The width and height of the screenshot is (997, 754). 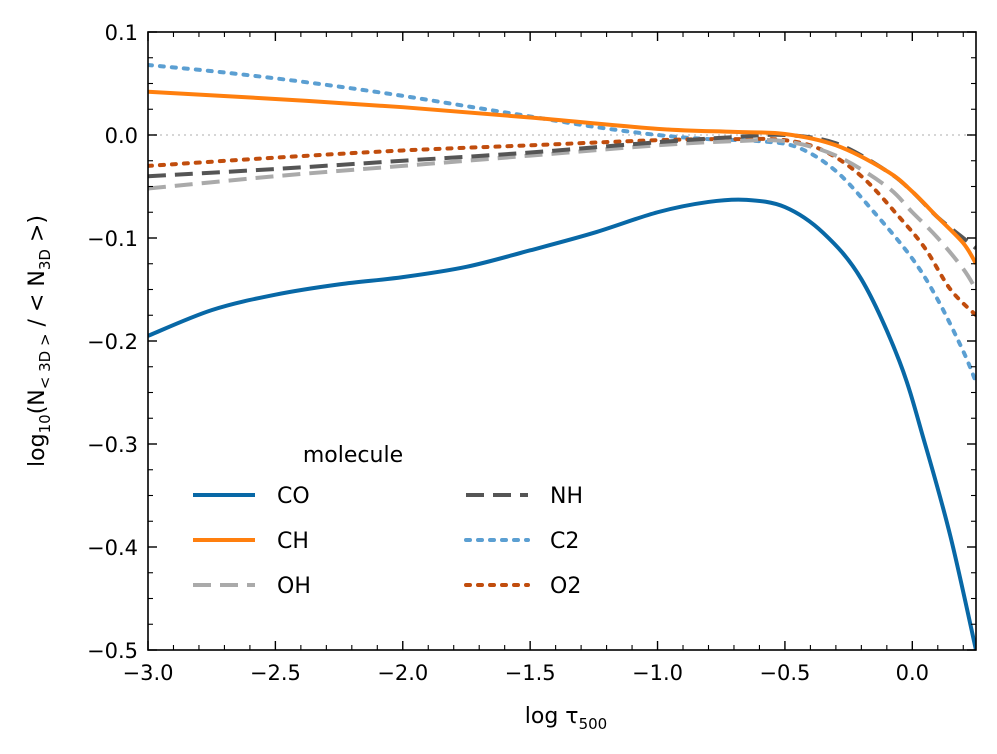 I want to click on x-tick-label: −2.0, so click(x=402, y=673).